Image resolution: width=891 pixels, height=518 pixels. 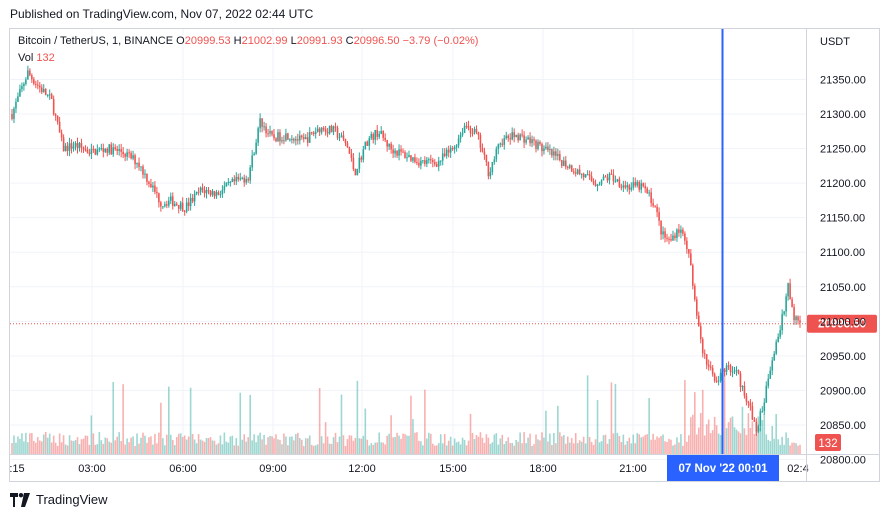 What do you see at coordinates (180, 41) in the screenshot?
I see `open-label: O` at bounding box center [180, 41].